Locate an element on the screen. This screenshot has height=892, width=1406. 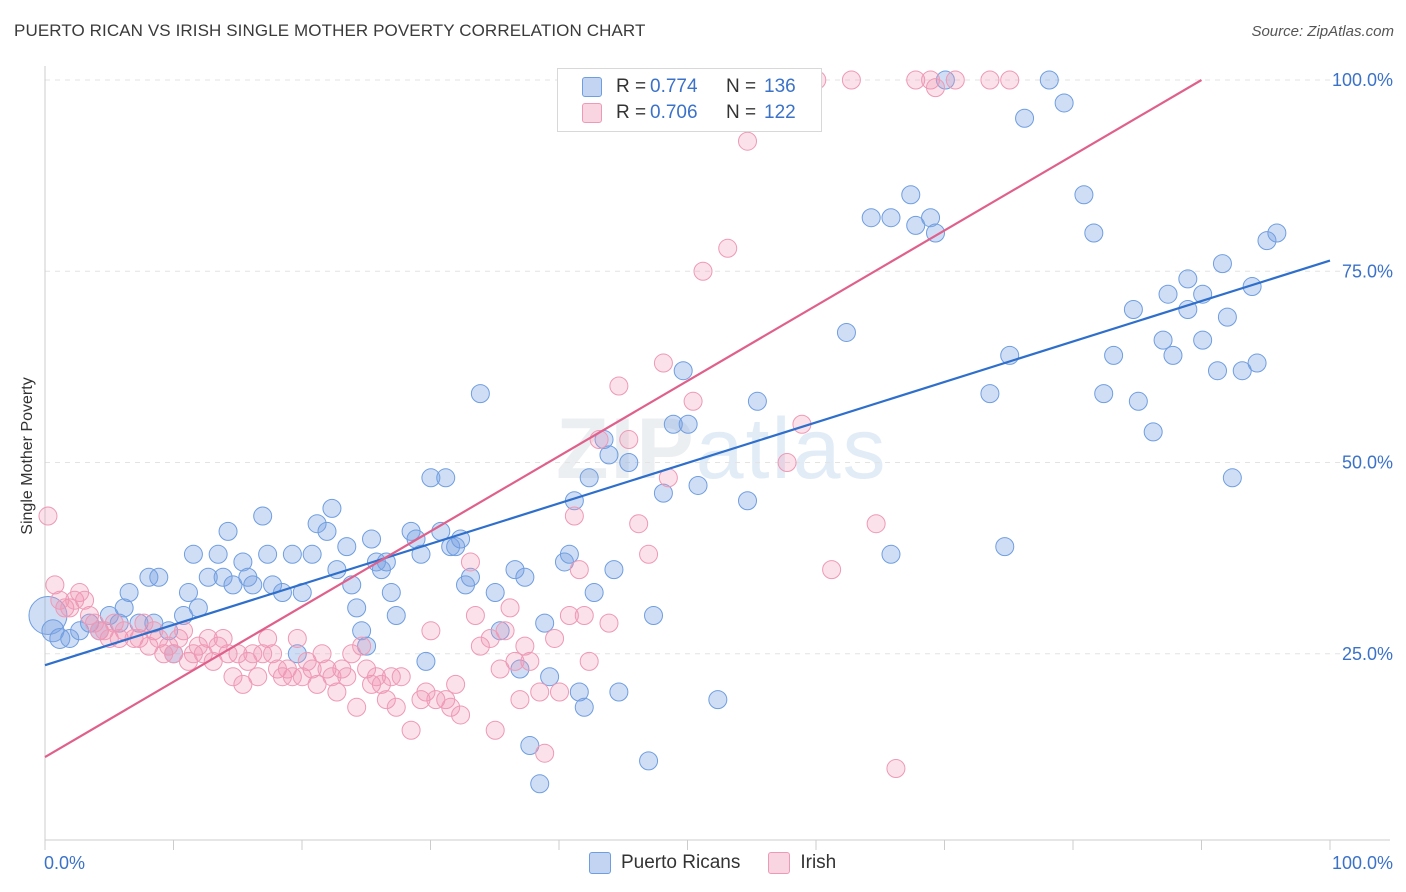
x-tick-label-max: 100.0% is located at coordinates (1362, 863).